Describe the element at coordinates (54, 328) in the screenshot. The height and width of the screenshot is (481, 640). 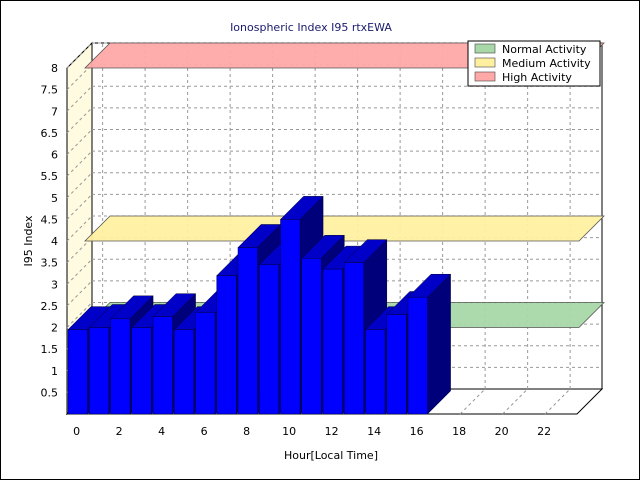
I see `y-tick-label: 2` at that location.